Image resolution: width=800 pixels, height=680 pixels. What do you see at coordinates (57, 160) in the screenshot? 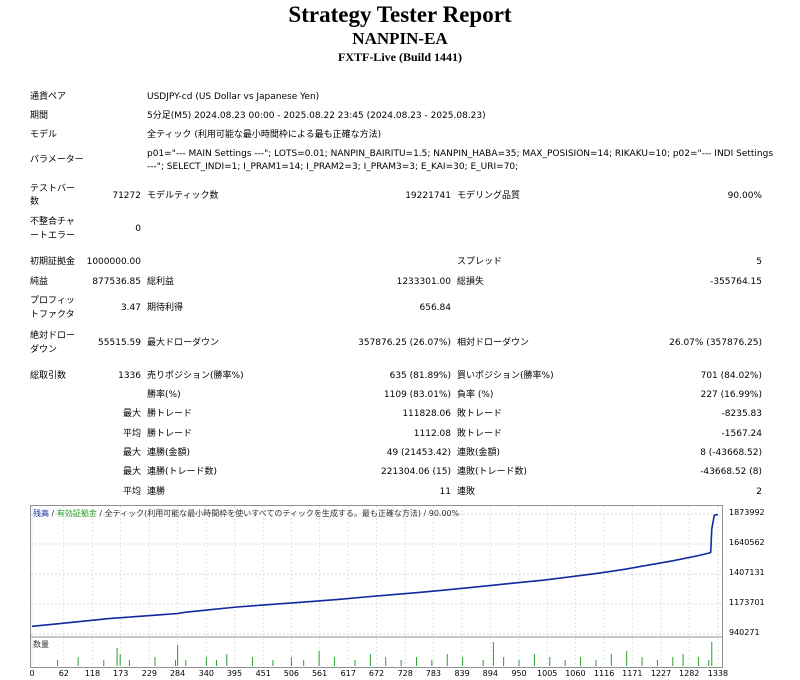
I see `params-label: パラメーター` at bounding box center [57, 160].